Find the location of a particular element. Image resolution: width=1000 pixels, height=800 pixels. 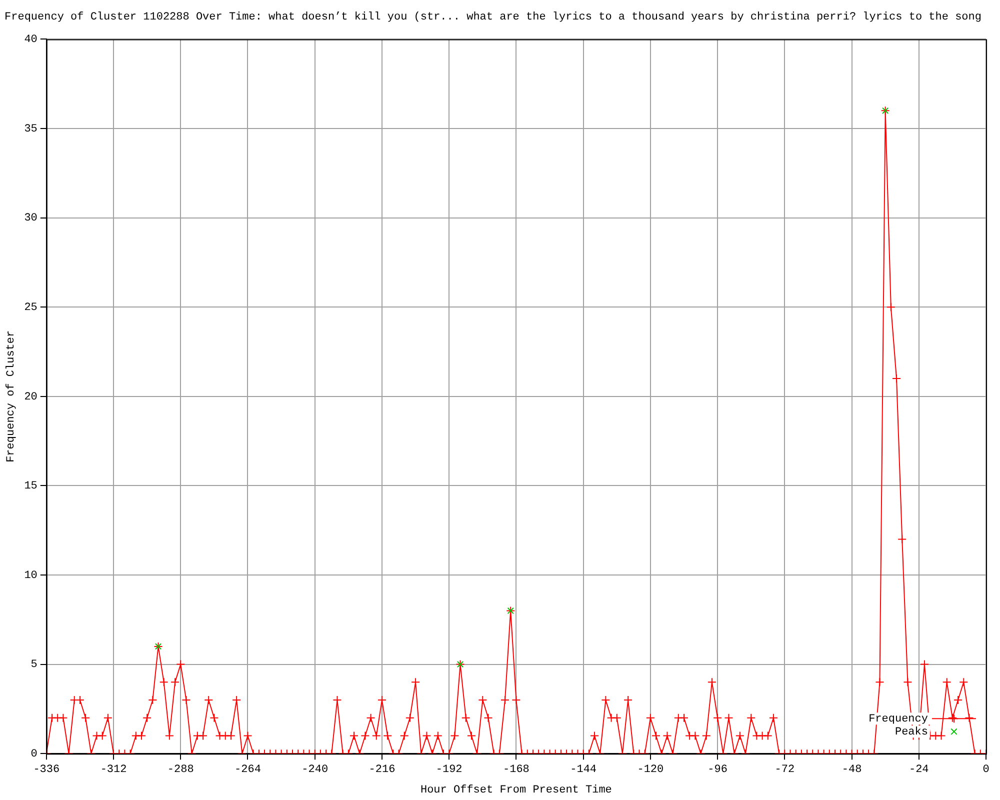

x-tick-label: -240 is located at coordinates (315, 770).